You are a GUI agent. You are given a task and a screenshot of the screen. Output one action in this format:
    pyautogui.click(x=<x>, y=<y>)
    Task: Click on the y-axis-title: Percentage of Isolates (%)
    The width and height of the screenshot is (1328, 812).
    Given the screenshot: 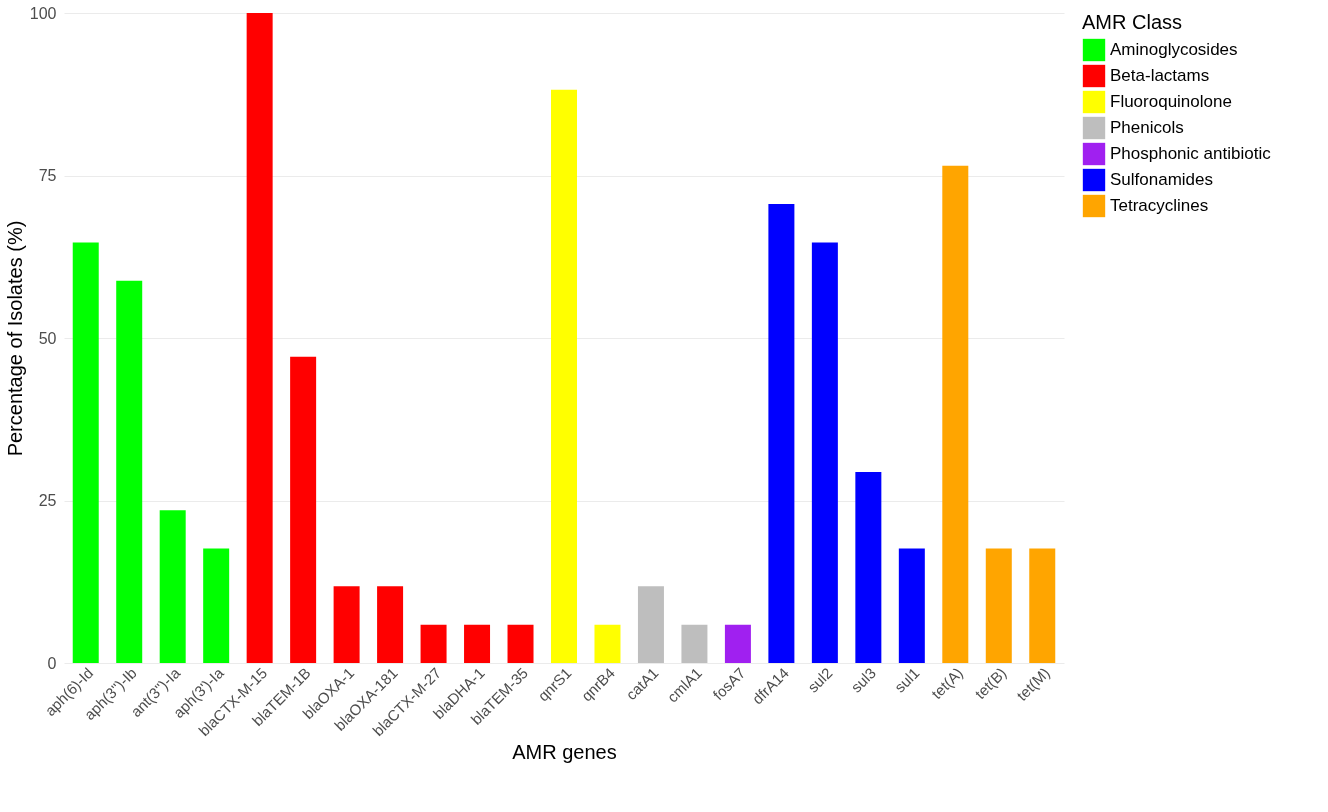 What is the action you would take?
    pyautogui.click(x=14, y=338)
    